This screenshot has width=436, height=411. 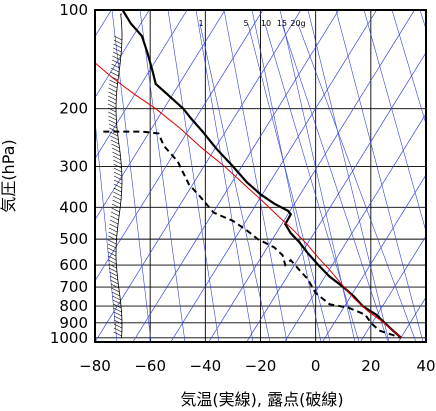 What do you see at coordinates (95, 366) in the screenshot?
I see `x-tick-label: −80` at bounding box center [95, 366].